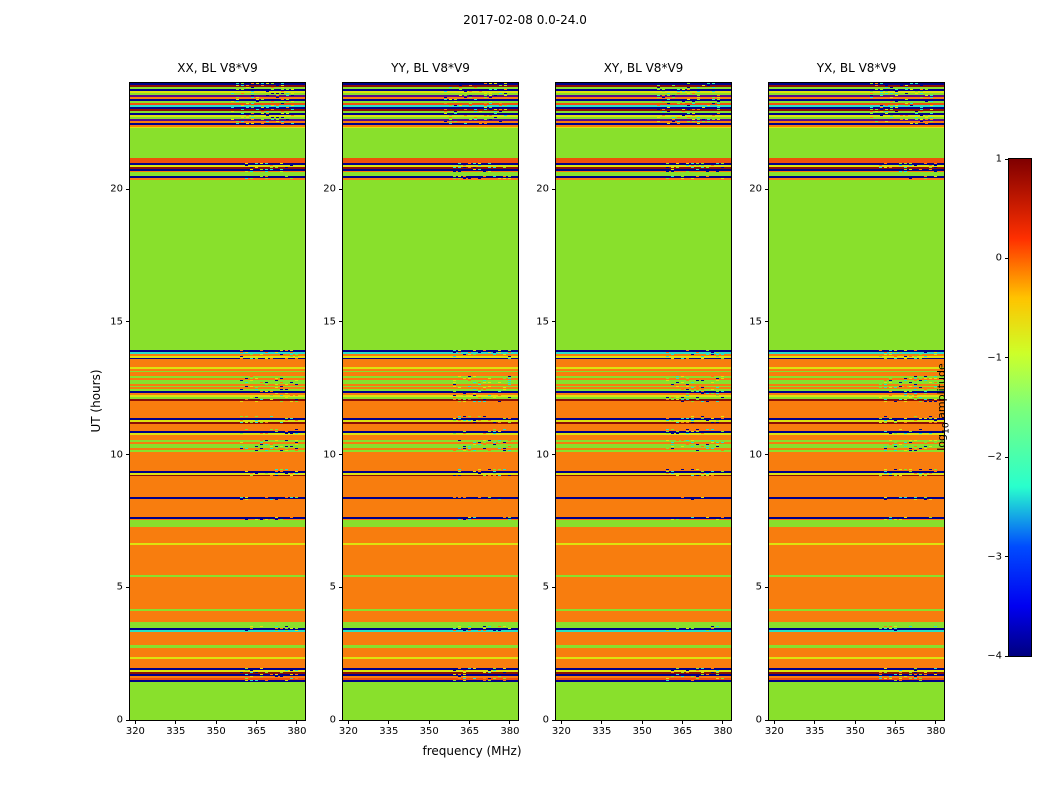 This screenshot has height=800, width=1050. I want to click on y-axis-label: UT (hours), so click(96, 401).